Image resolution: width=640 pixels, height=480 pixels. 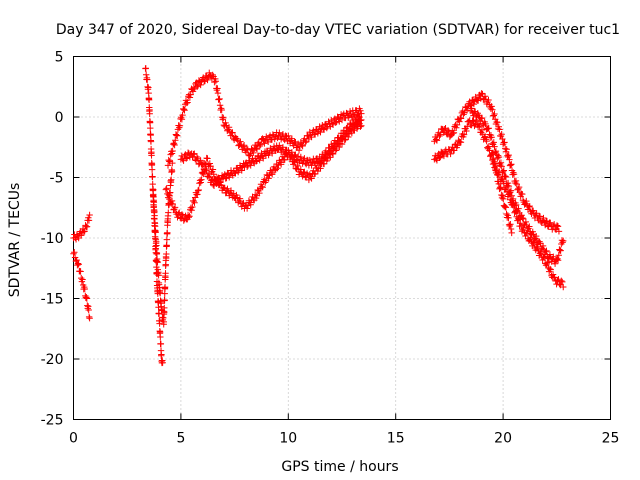 I want to click on series-early-lower, so click(x=81, y=285).